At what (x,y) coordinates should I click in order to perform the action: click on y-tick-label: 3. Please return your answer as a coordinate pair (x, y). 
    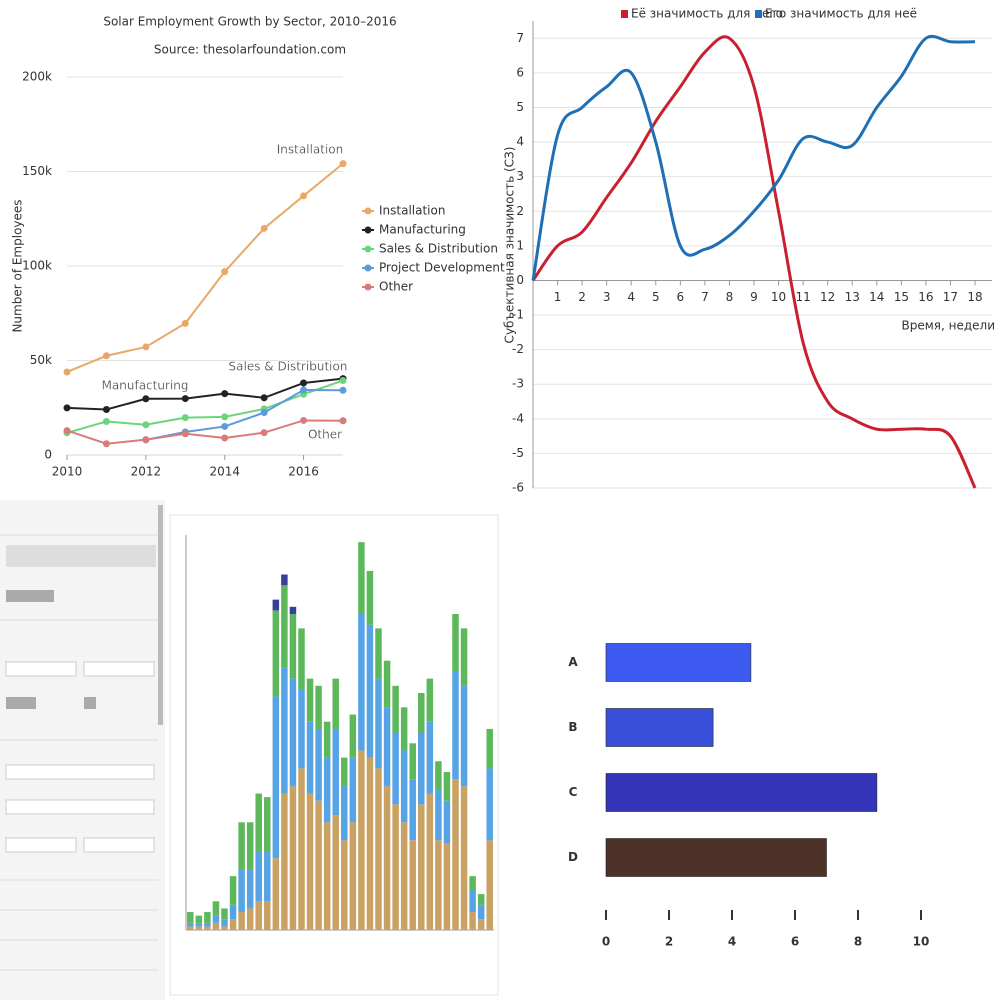
    Looking at the image, I should click on (520, 176).